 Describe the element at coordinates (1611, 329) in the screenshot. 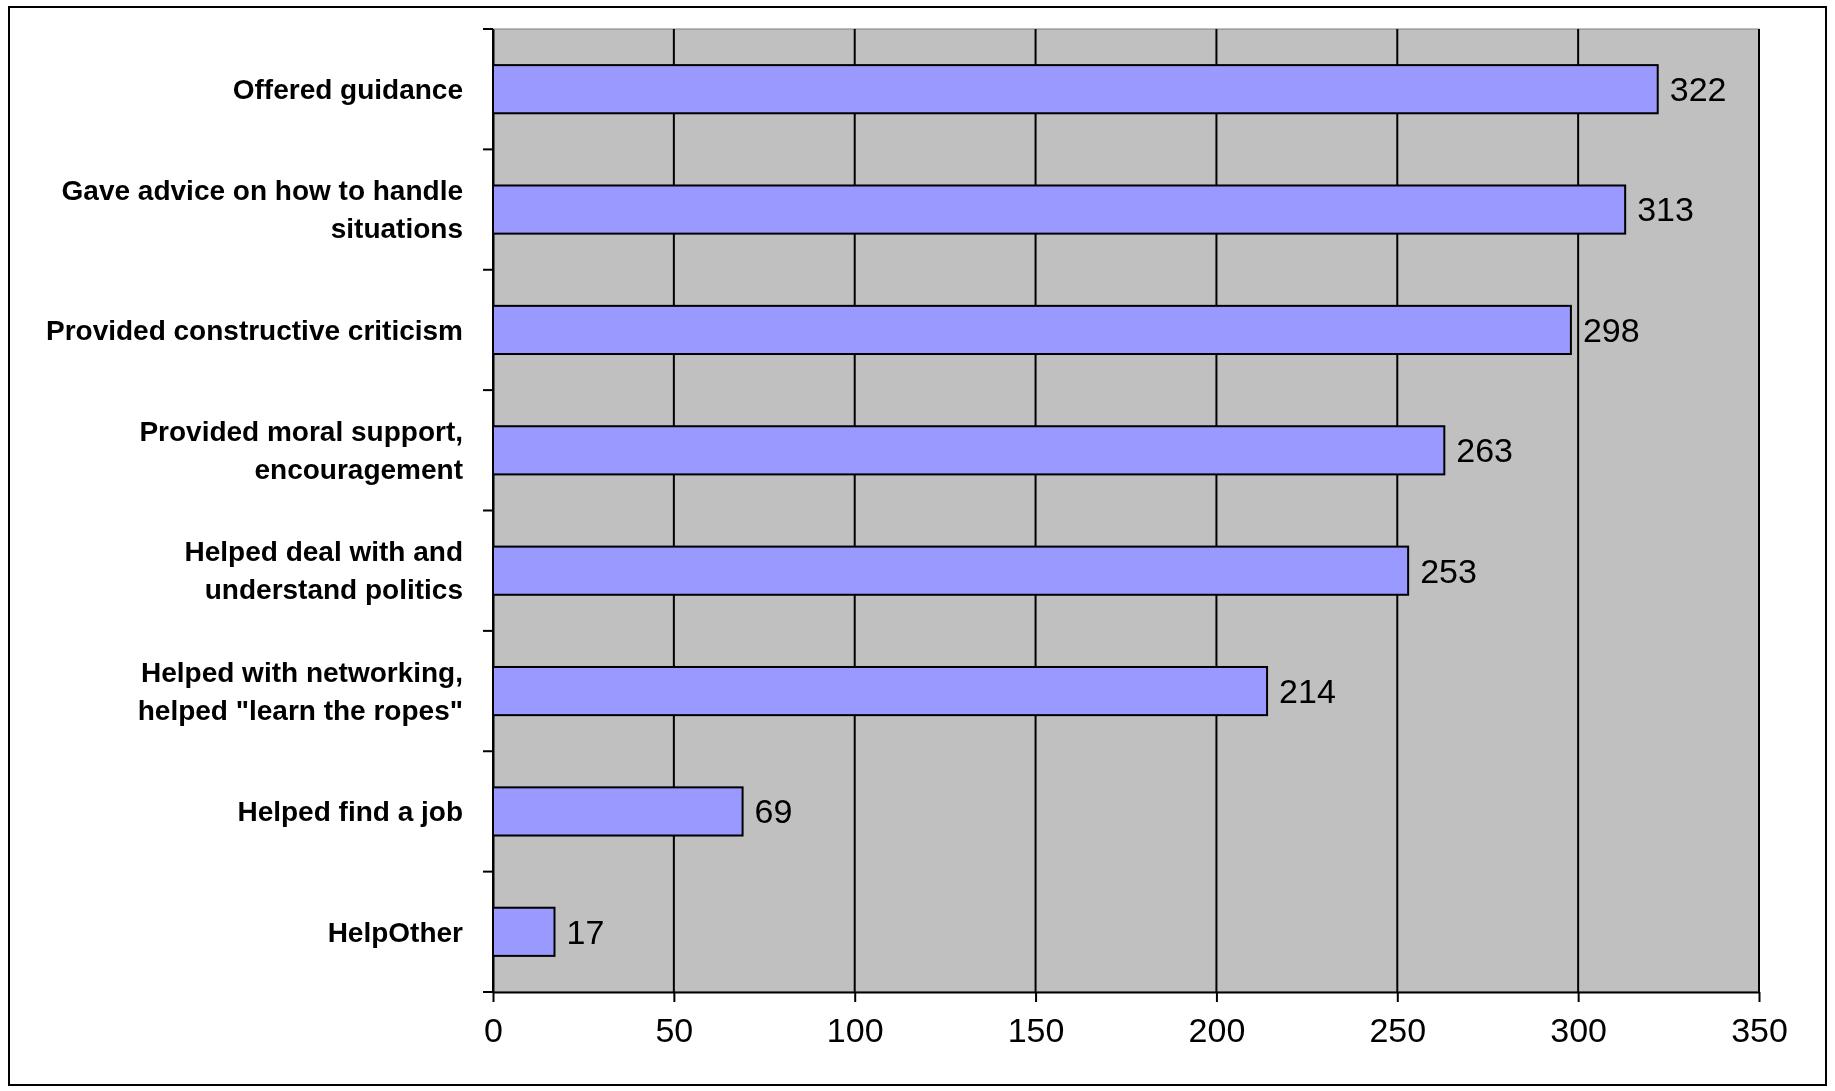

I see `data-label: 298` at that location.